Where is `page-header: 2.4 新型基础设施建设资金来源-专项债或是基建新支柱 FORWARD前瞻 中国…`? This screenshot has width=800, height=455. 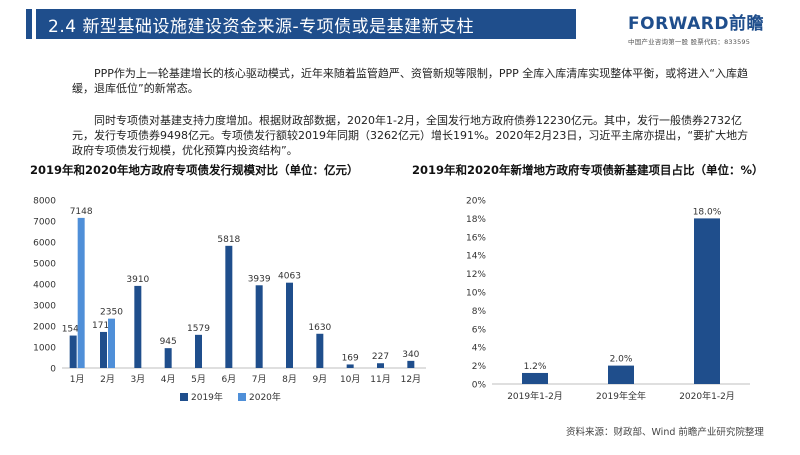 page-header: 2.4 新型基础设施建设资金来源-专项债或是基建新支柱 FORWARD前瞻 中国… is located at coordinates (400, 23).